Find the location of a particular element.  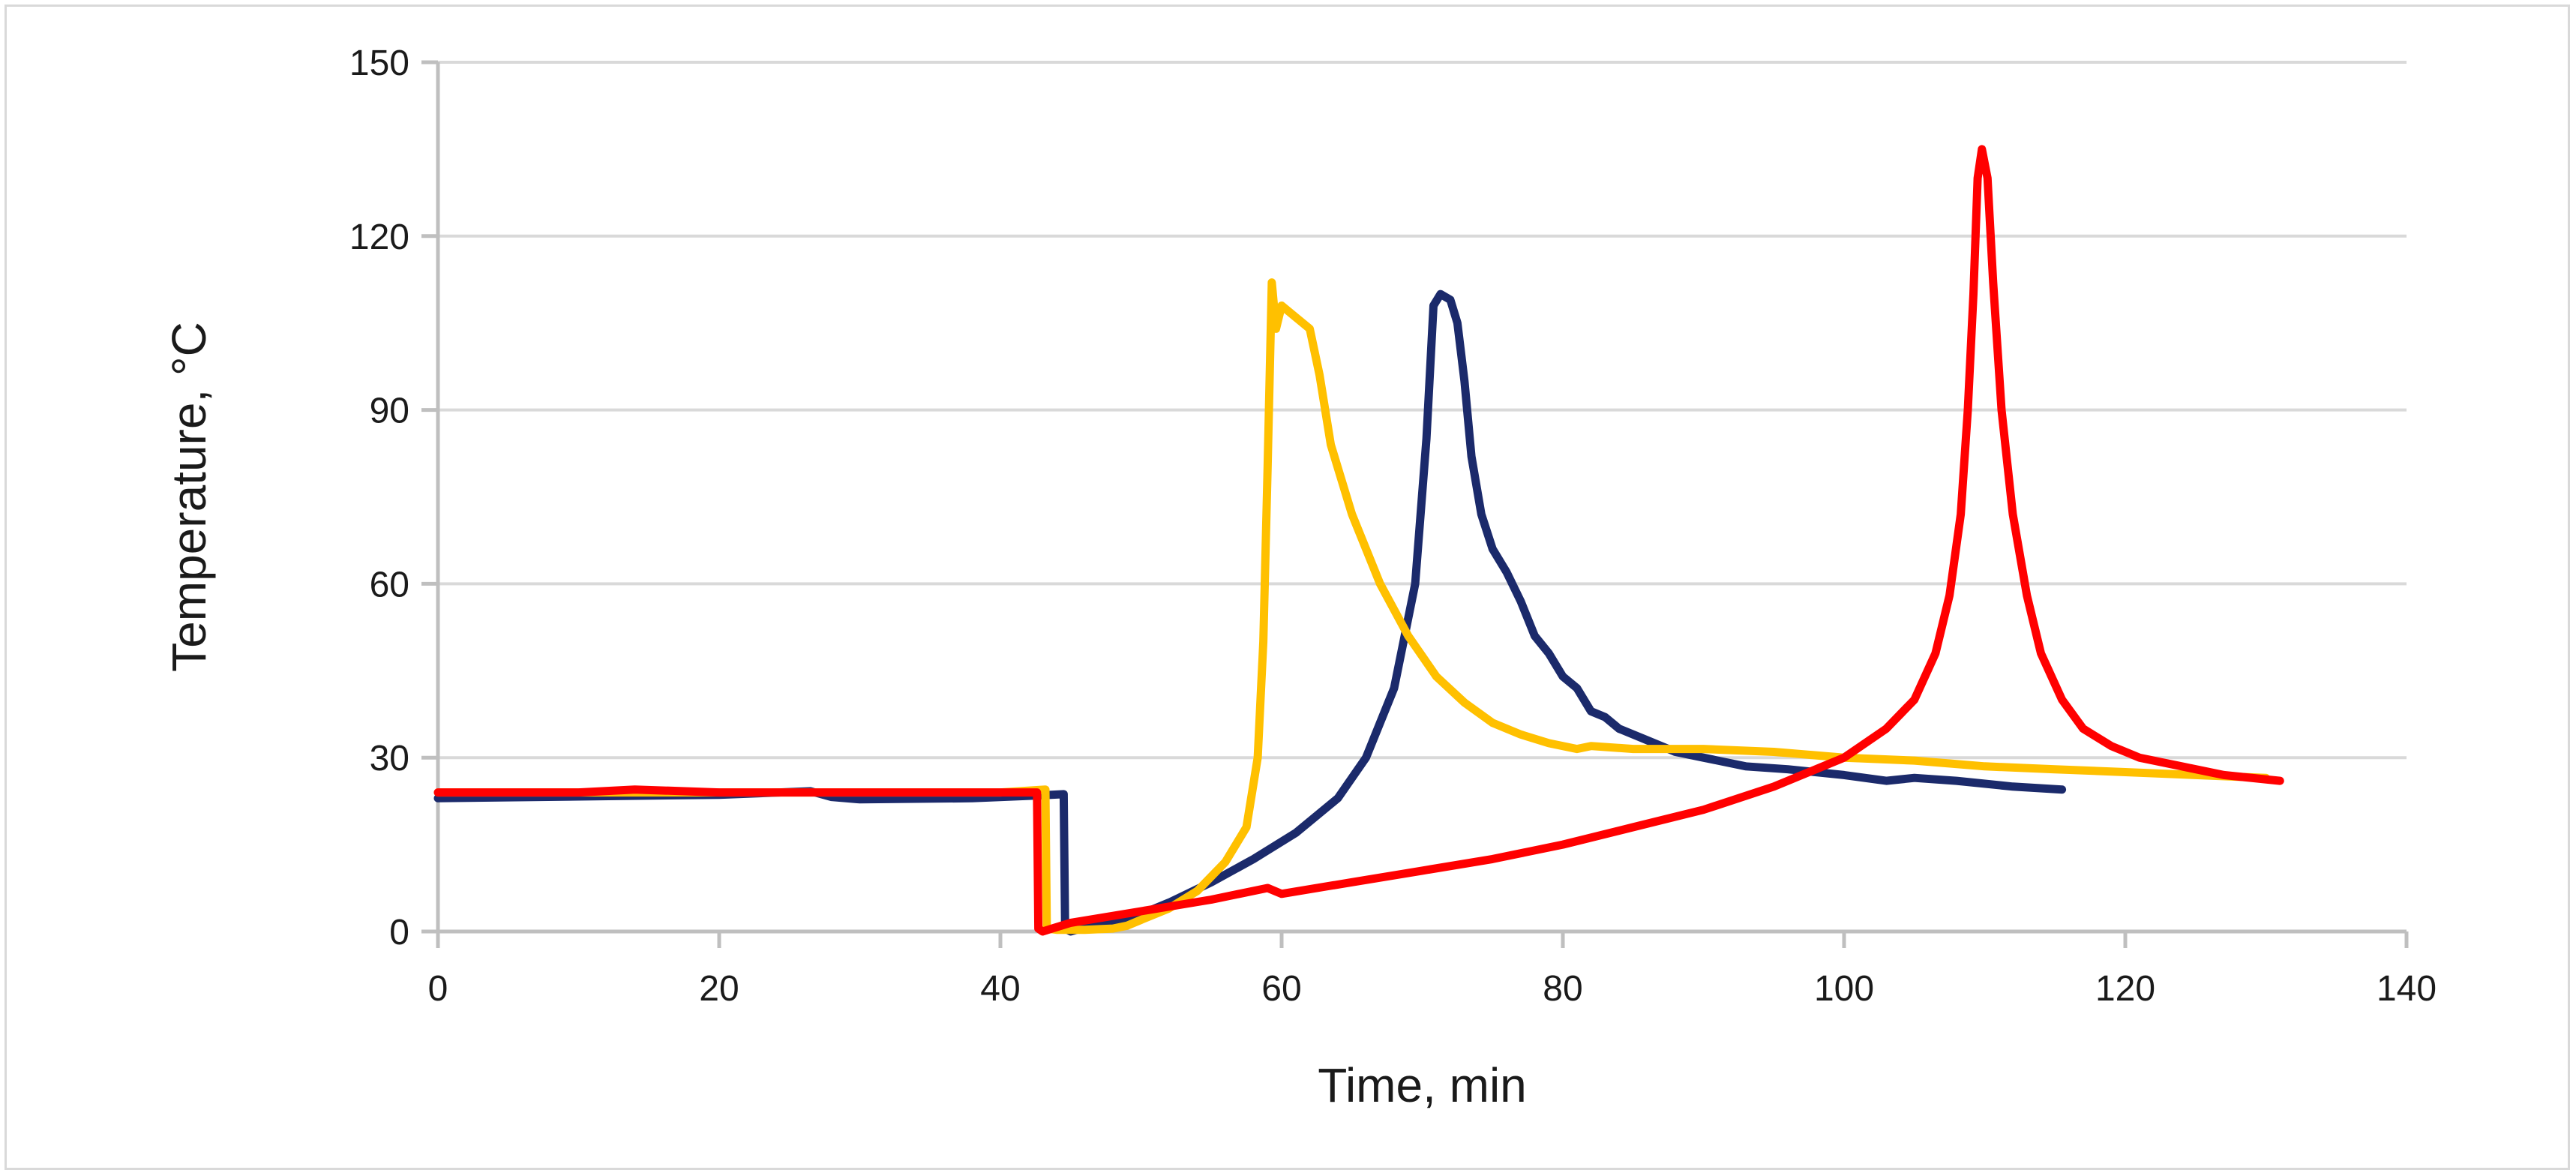

x-tick-label: 60 is located at coordinates (1281, 989).